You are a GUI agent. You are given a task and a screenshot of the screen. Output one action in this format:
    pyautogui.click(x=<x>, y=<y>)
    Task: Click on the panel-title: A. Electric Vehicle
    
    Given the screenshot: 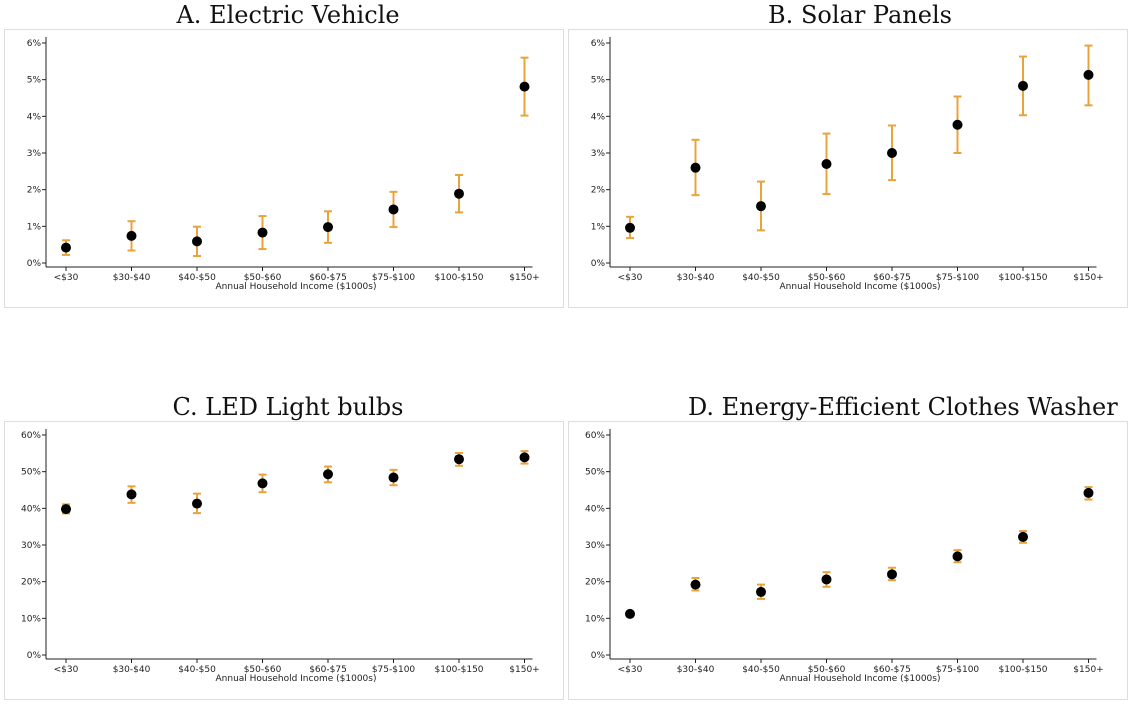 What is the action you would take?
    pyautogui.click(x=284, y=15)
    